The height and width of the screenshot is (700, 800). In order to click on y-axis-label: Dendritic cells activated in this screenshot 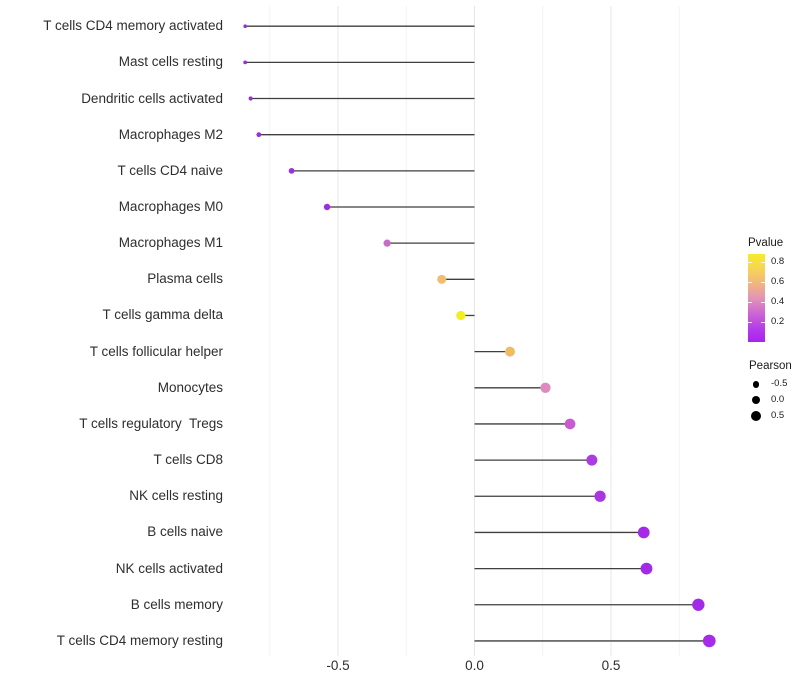, I will do `click(152, 98)`.